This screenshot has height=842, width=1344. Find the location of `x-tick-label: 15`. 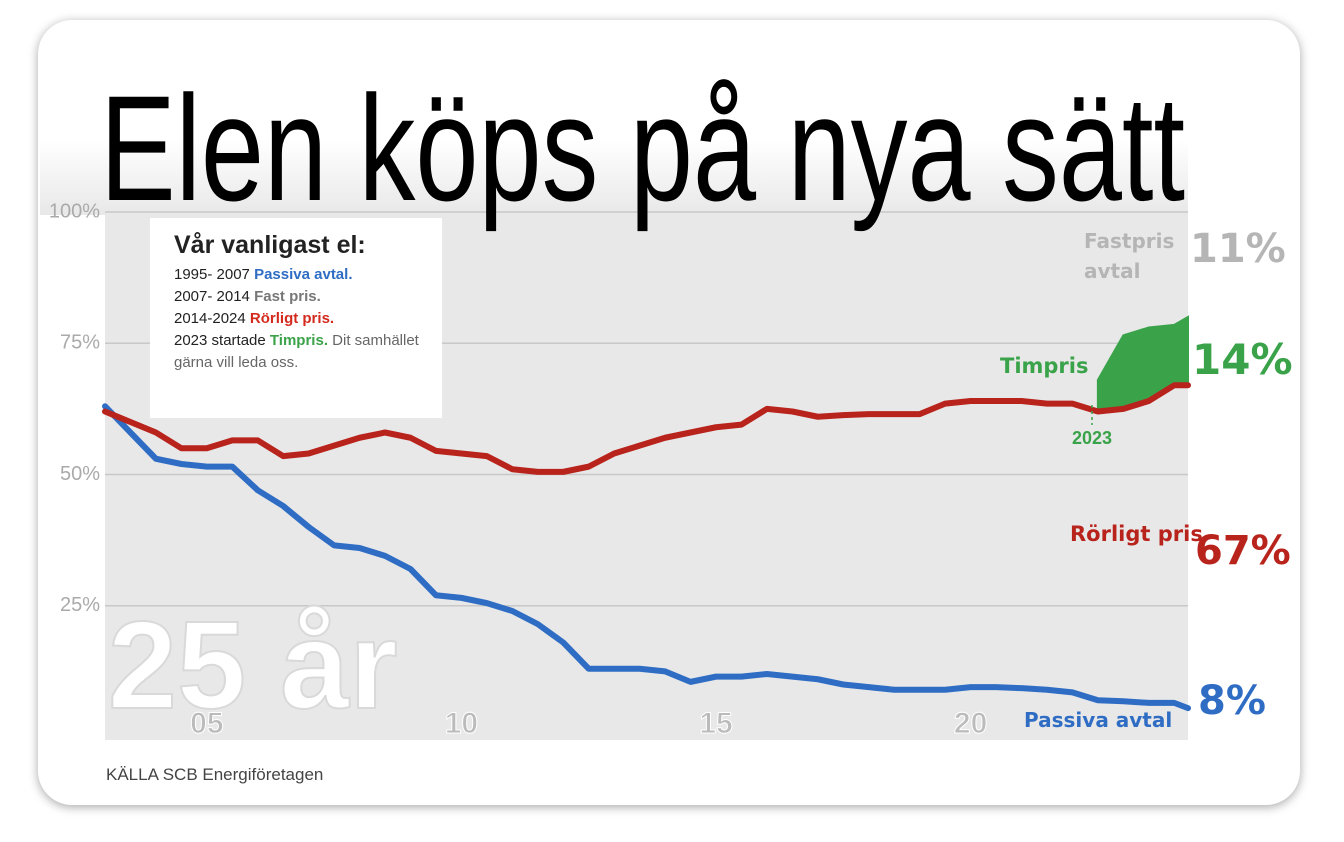

x-tick-label: 15 is located at coordinates (715, 723).